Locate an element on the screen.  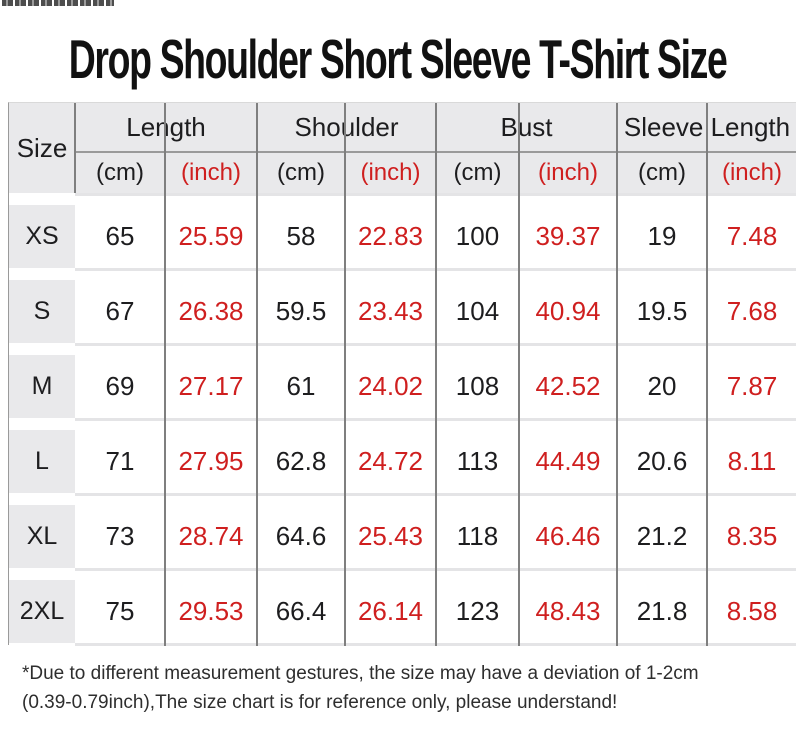
shoulder-inch: 25.43 is located at coordinates (390, 536).